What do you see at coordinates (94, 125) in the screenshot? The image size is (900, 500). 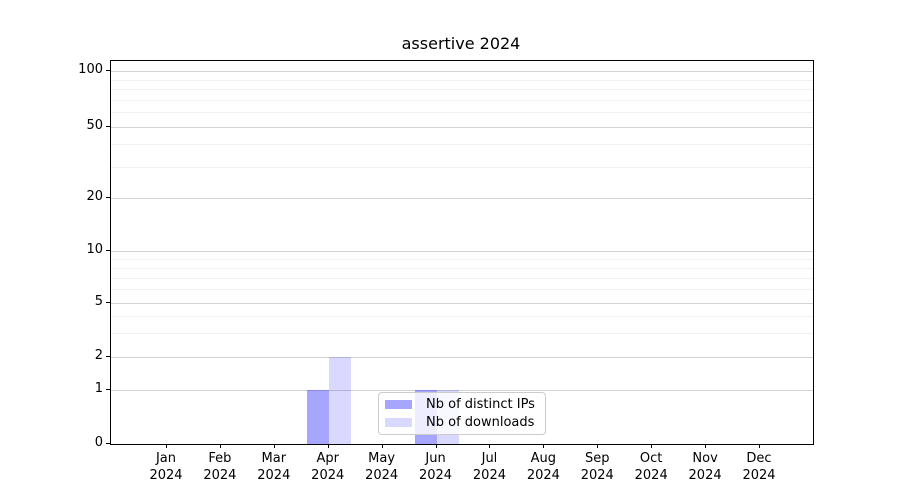 I see `y-tick-label: 50` at bounding box center [94, 125].